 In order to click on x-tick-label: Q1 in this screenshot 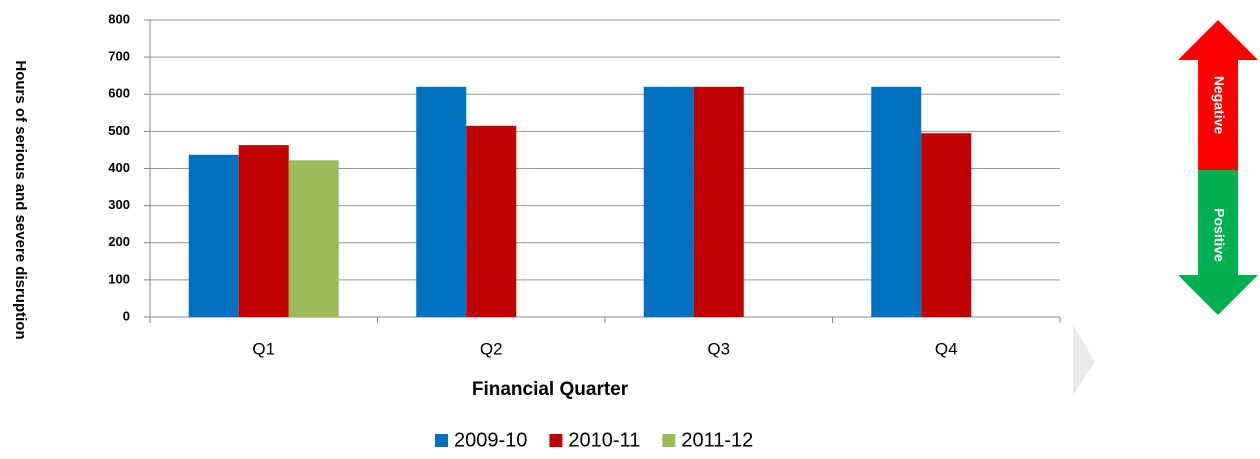, I will do `click(263, 348)`.